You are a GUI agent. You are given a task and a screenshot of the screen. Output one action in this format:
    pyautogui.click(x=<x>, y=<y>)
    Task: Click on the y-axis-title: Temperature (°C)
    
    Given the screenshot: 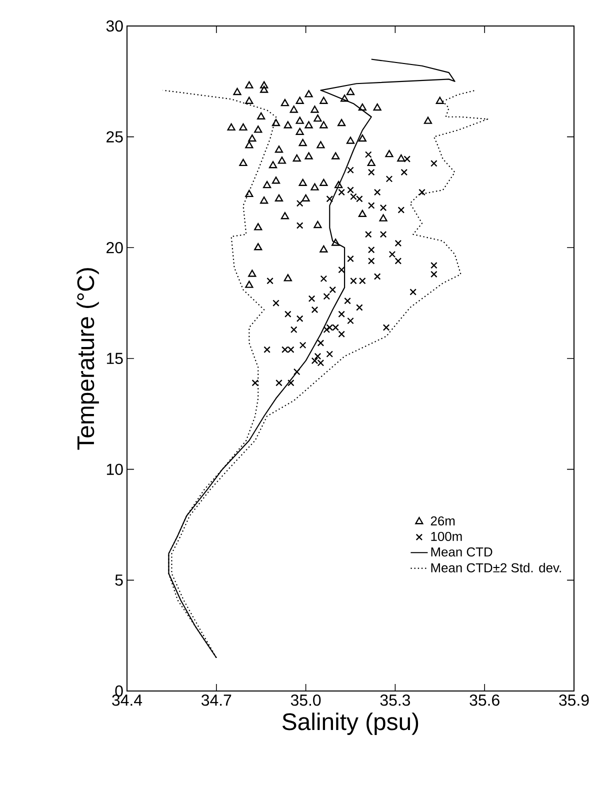 What is the action you would take?
    pyautogui.click(x=87, y=359)
    